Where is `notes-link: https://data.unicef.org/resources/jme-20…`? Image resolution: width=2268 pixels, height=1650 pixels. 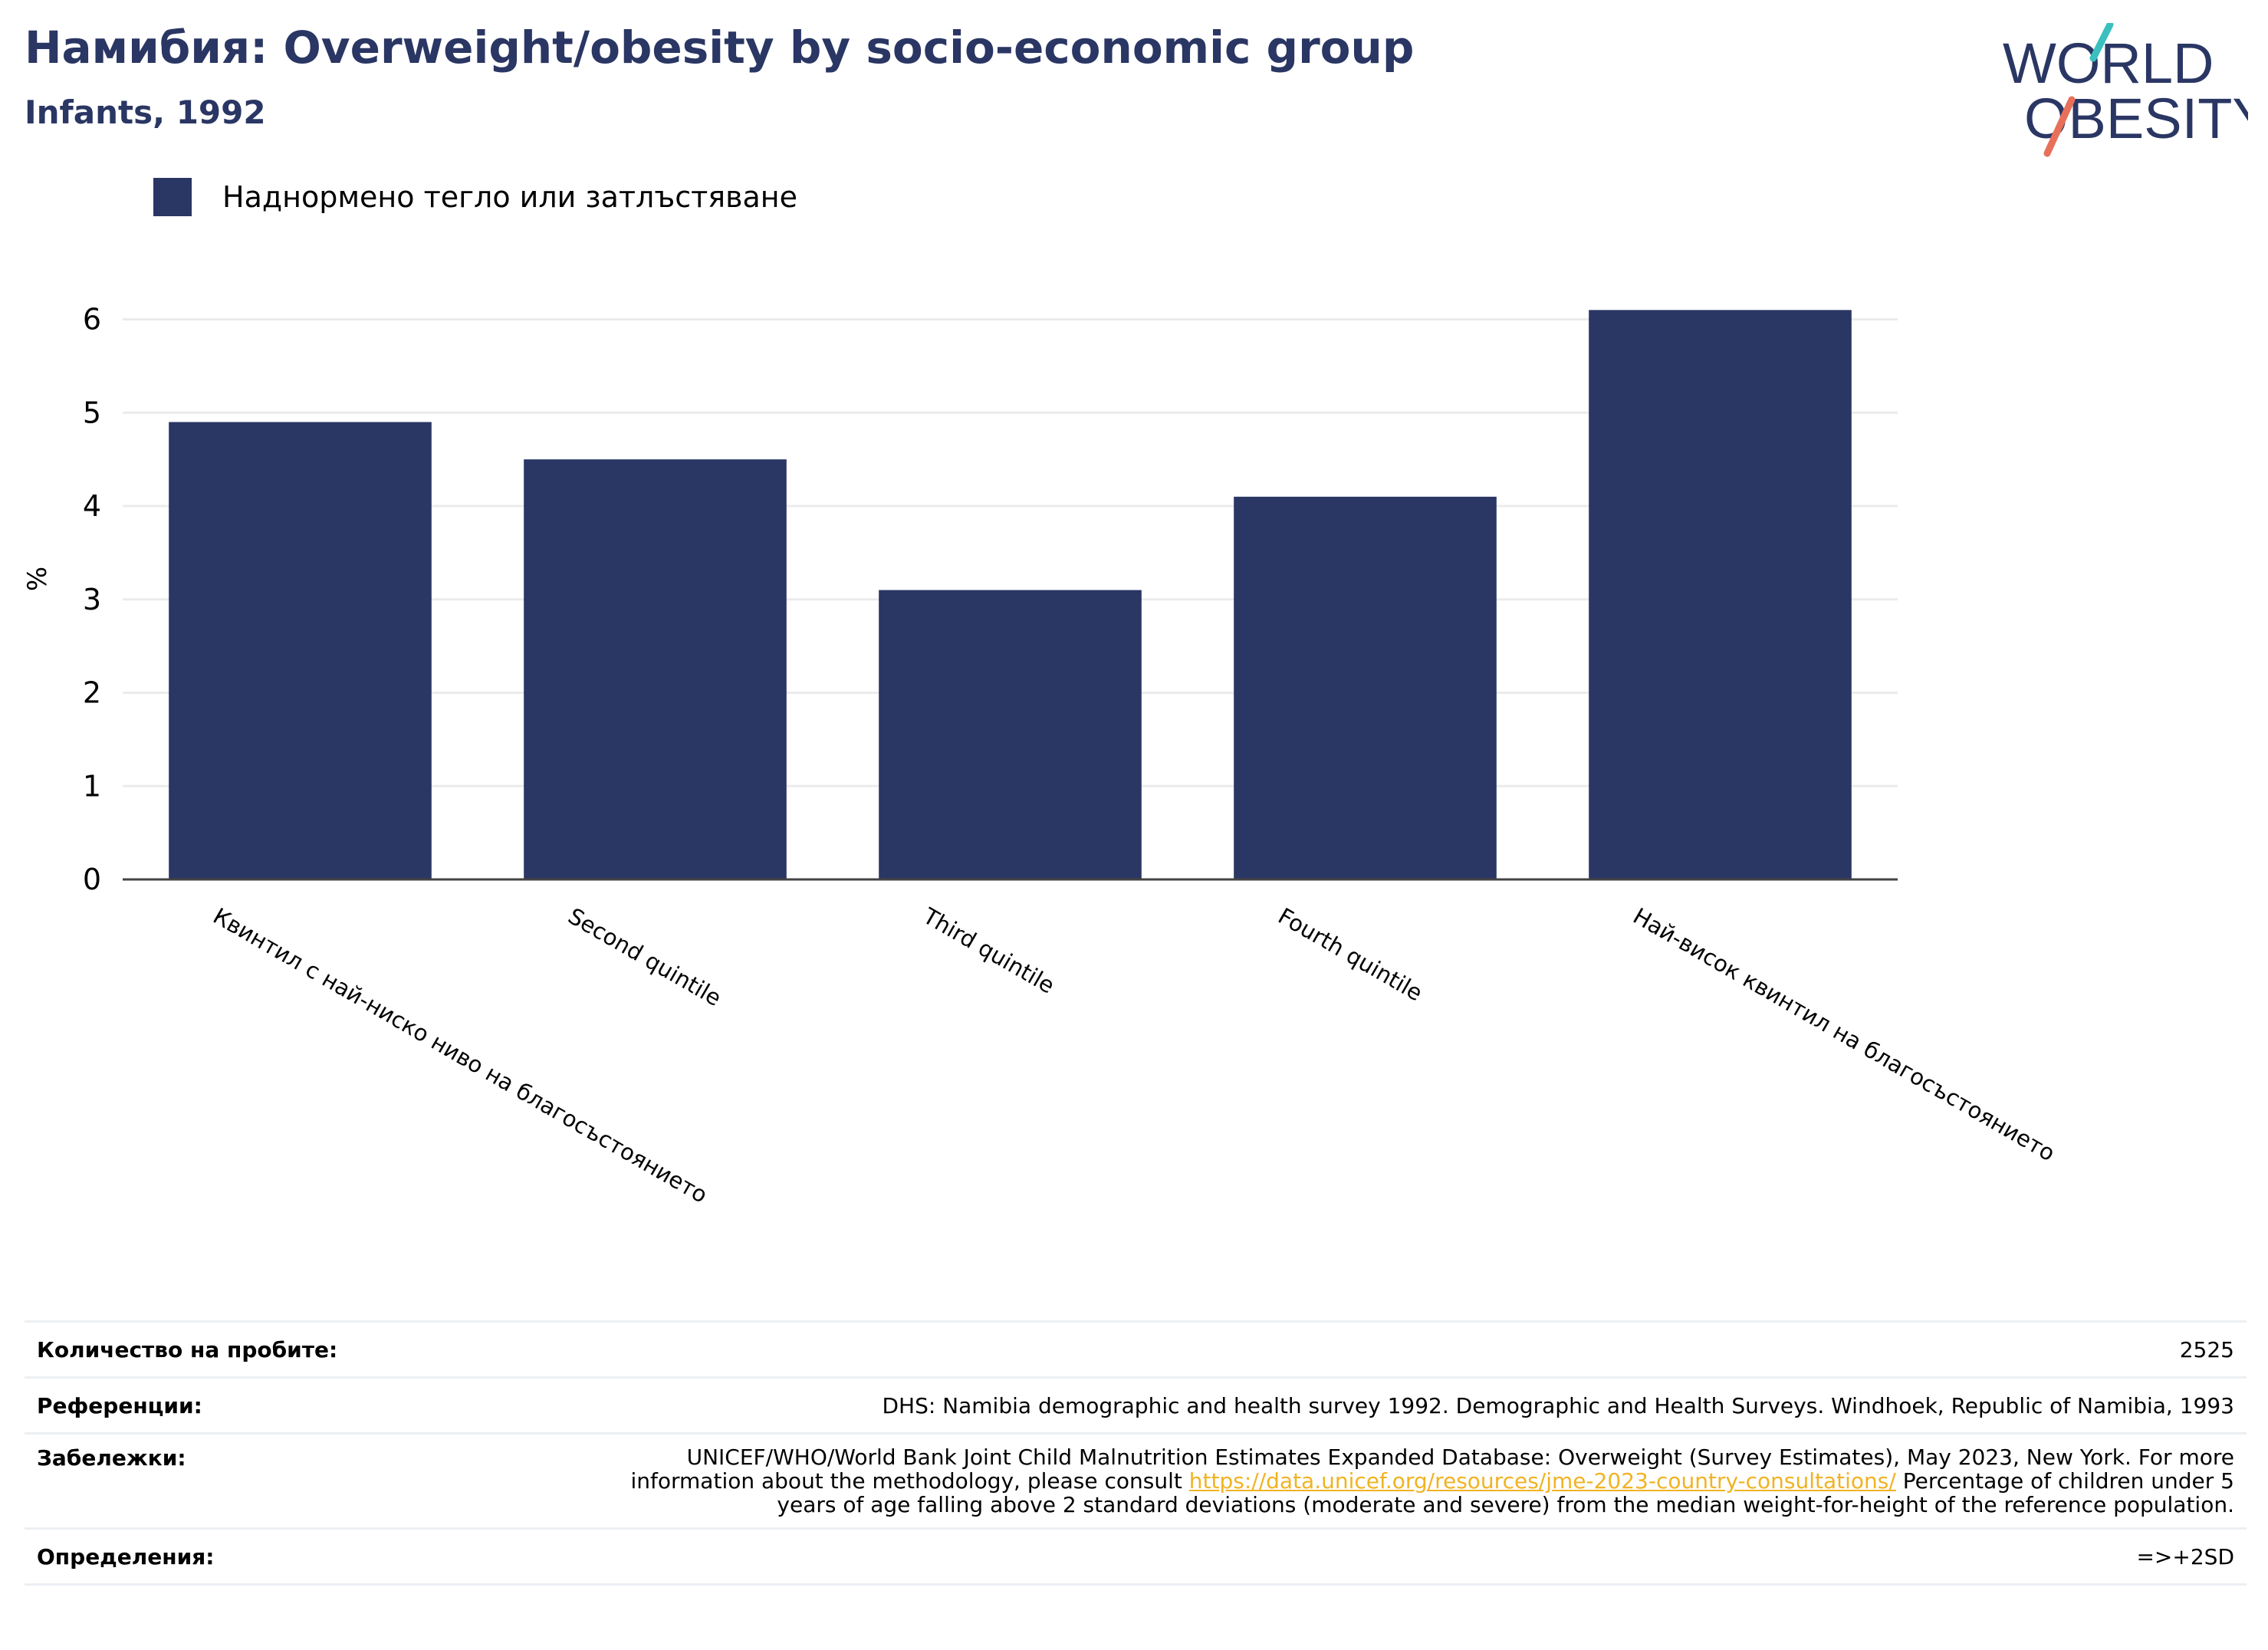 notes-link: https://data.unicef.org/resources/jme-20… is located at coordinates (1542, 1481).